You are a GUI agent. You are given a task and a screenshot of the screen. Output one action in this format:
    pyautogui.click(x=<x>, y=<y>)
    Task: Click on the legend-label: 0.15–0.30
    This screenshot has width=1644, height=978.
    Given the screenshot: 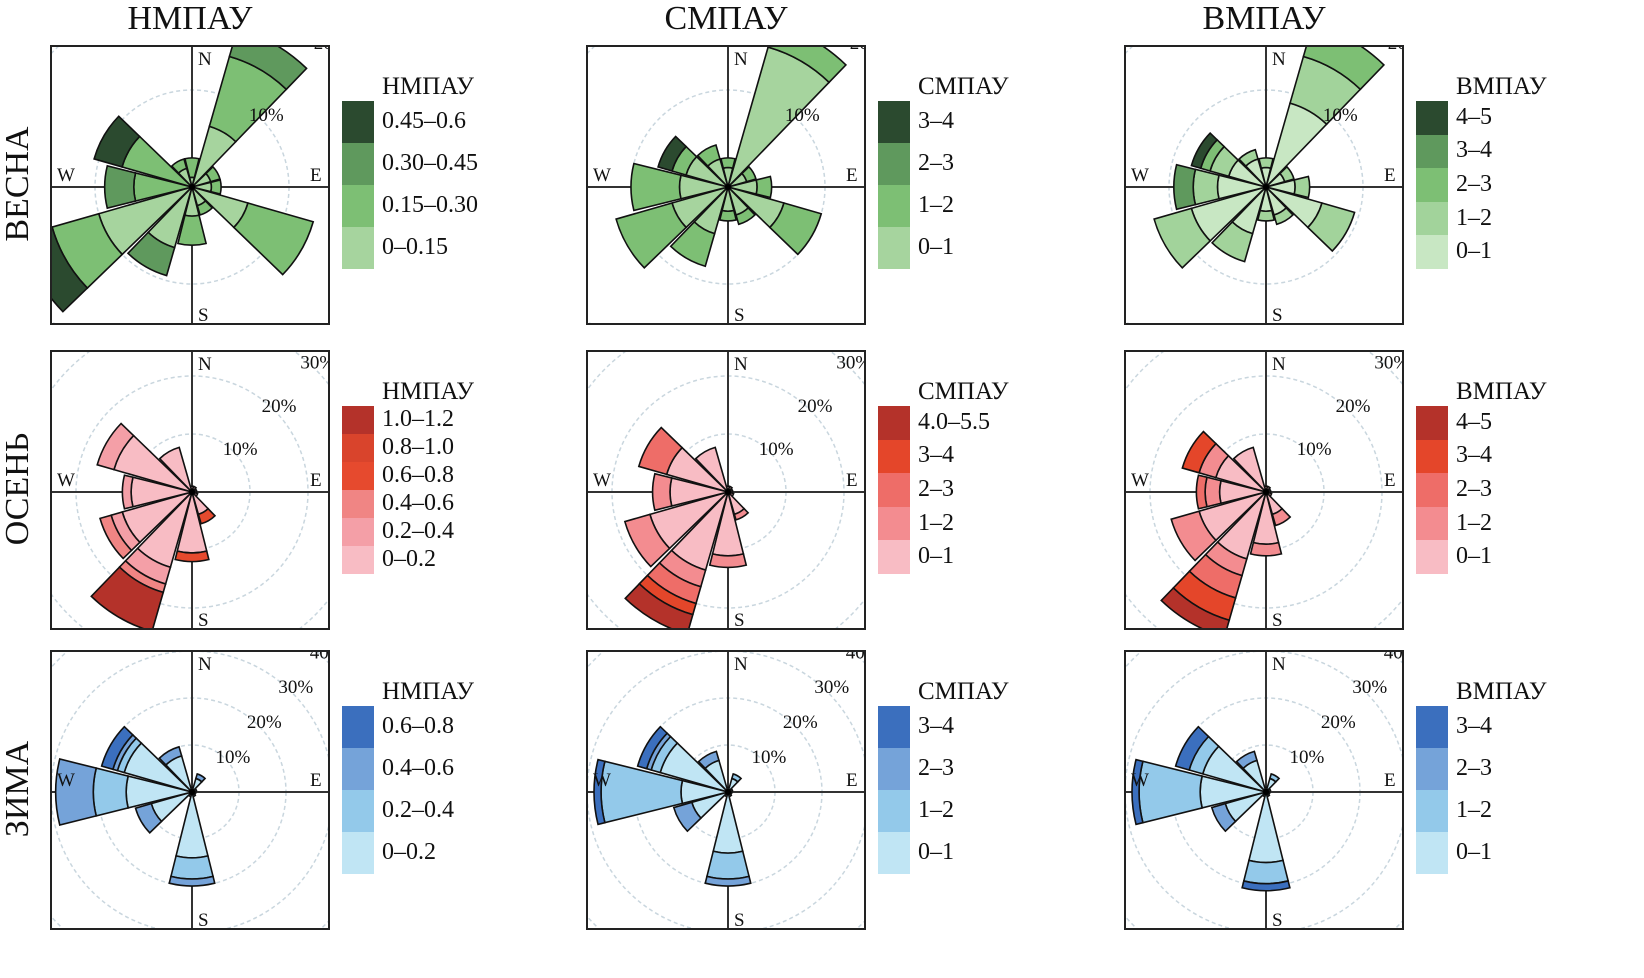 What is the action you would take?
    pyautogui.click(x=430, y=205)
    